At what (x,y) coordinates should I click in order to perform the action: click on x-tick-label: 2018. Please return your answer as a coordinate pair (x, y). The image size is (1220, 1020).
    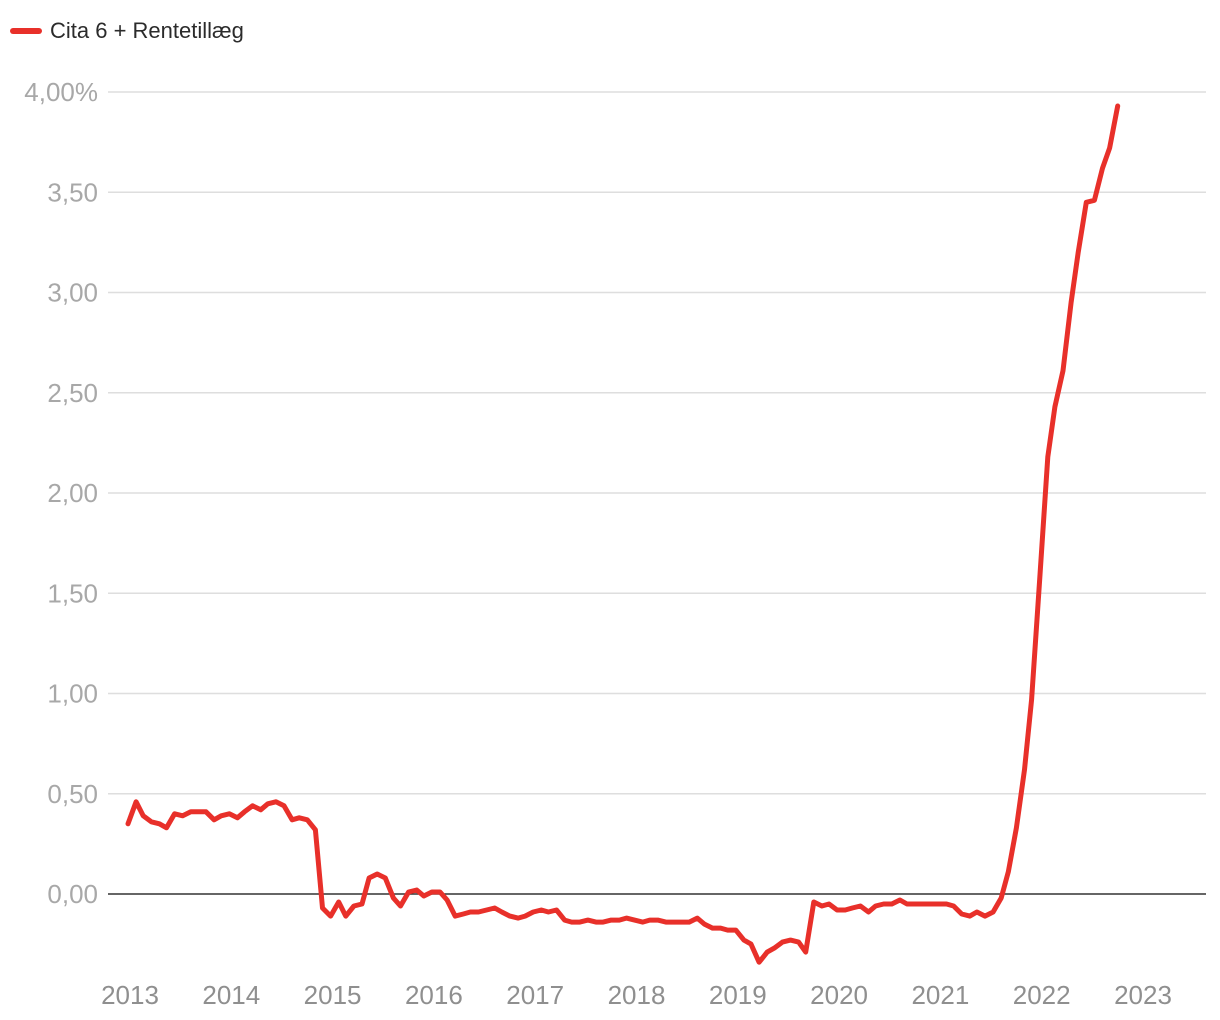
    Looking at the image, I should click on (637, 995).